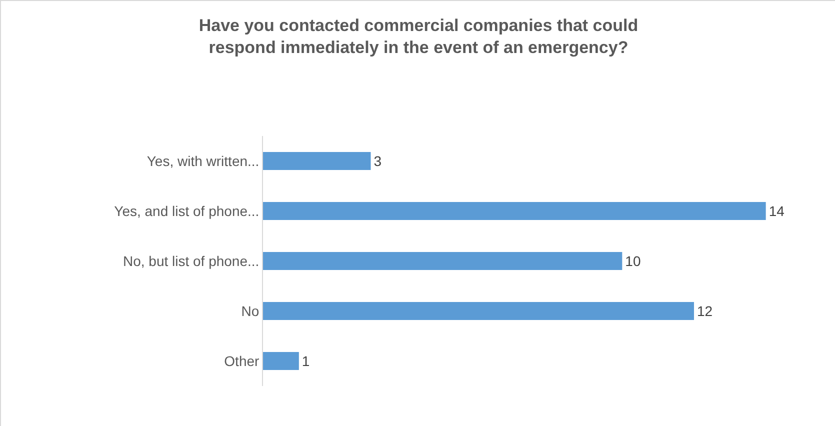 This screenshot has height=426, width=835. I want to click on y-tick-label: Other, so click(242, 360).